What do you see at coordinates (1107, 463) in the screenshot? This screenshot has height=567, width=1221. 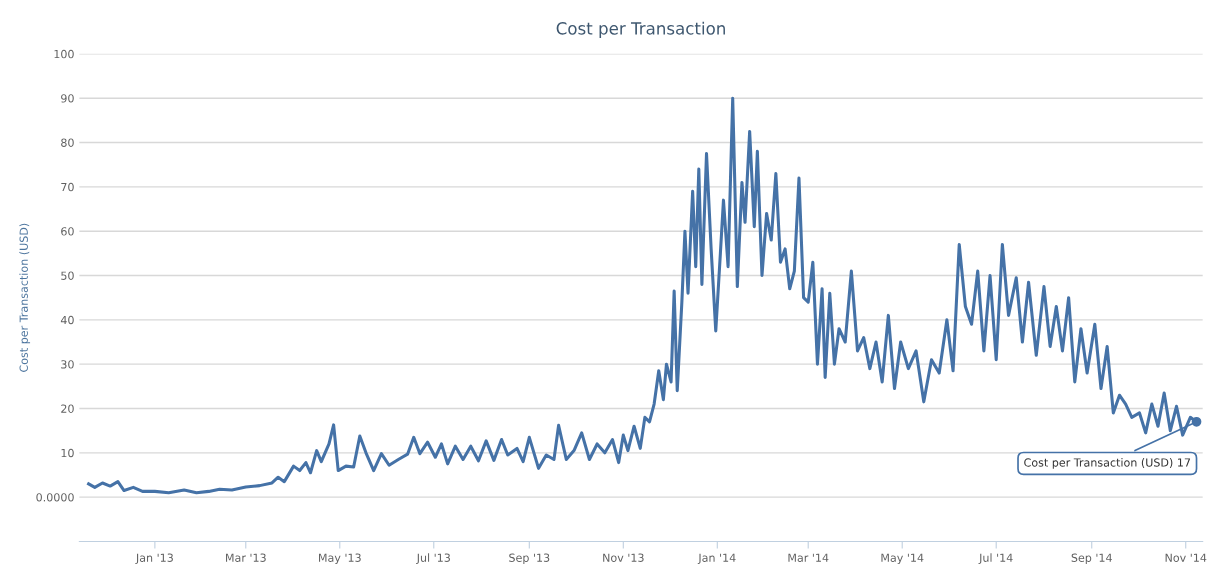 I see `annotation: Cost per Transaction (USD) 17` at bounding box center [1107, 463].